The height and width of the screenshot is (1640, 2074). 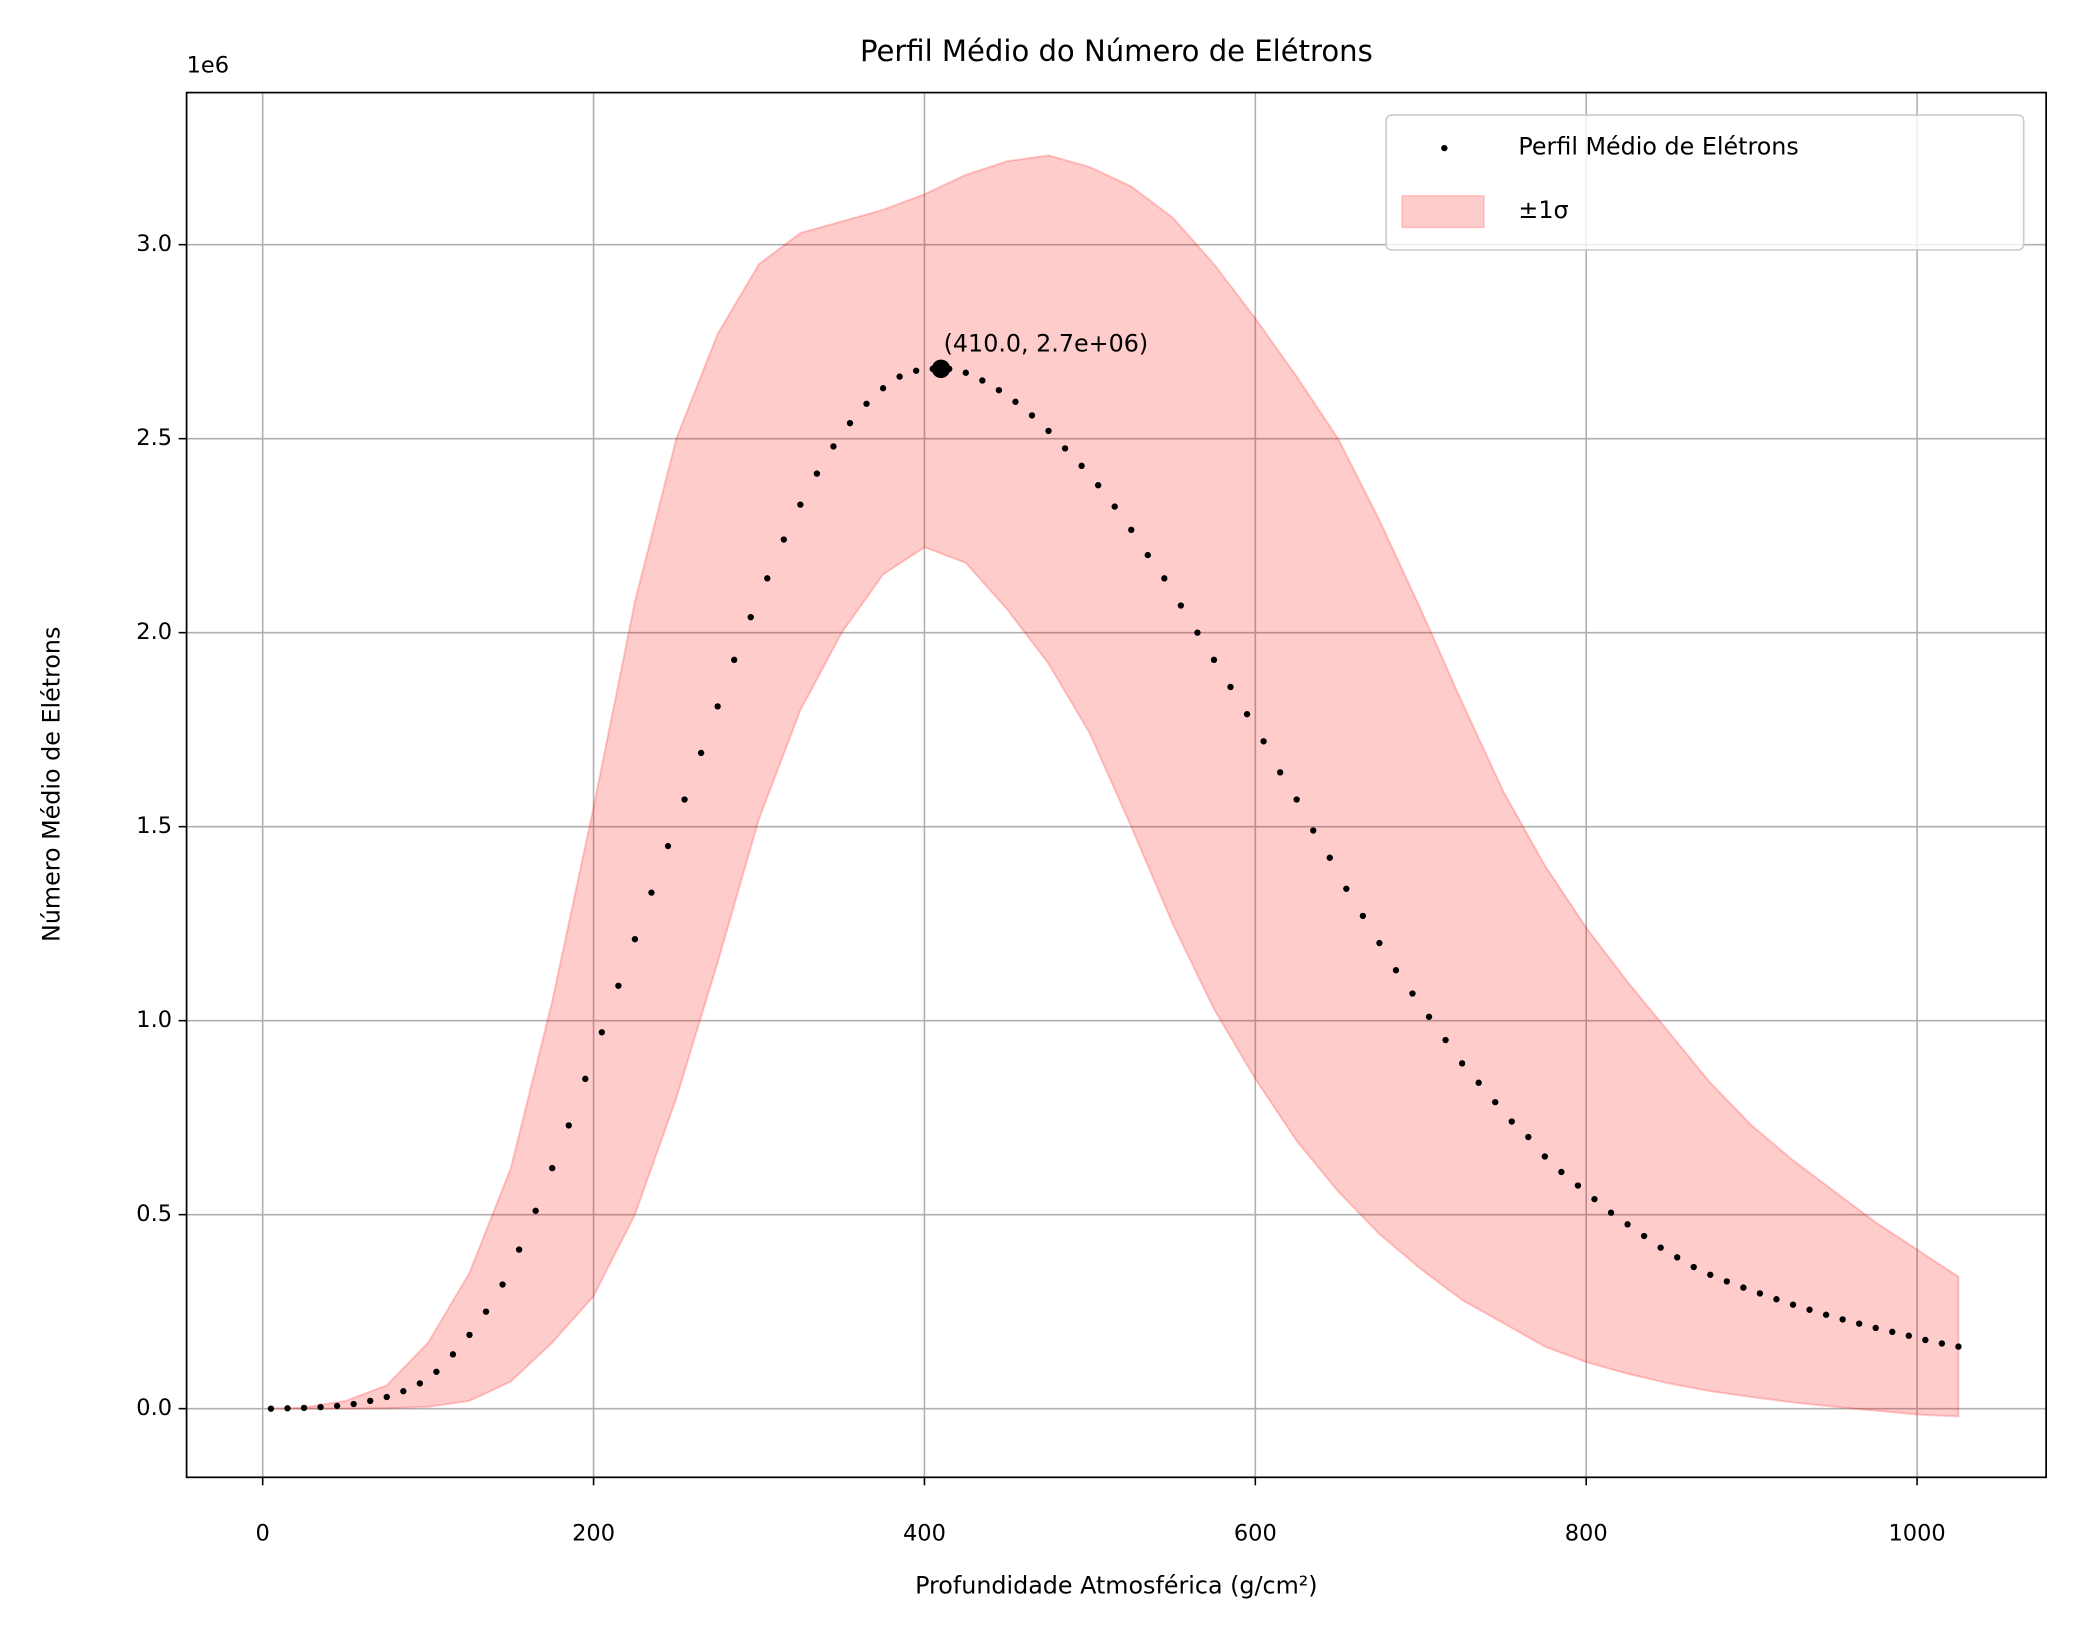 I want to click on x-tick-label: 400, so click(x=924, y=1534).